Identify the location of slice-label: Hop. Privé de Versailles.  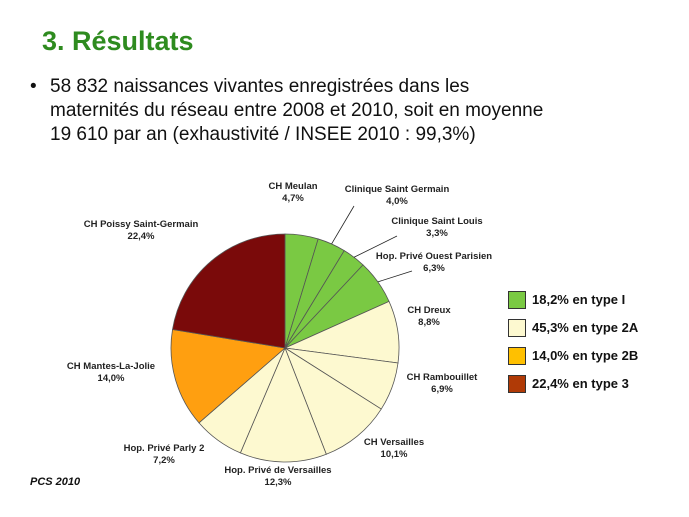
(277, 470).